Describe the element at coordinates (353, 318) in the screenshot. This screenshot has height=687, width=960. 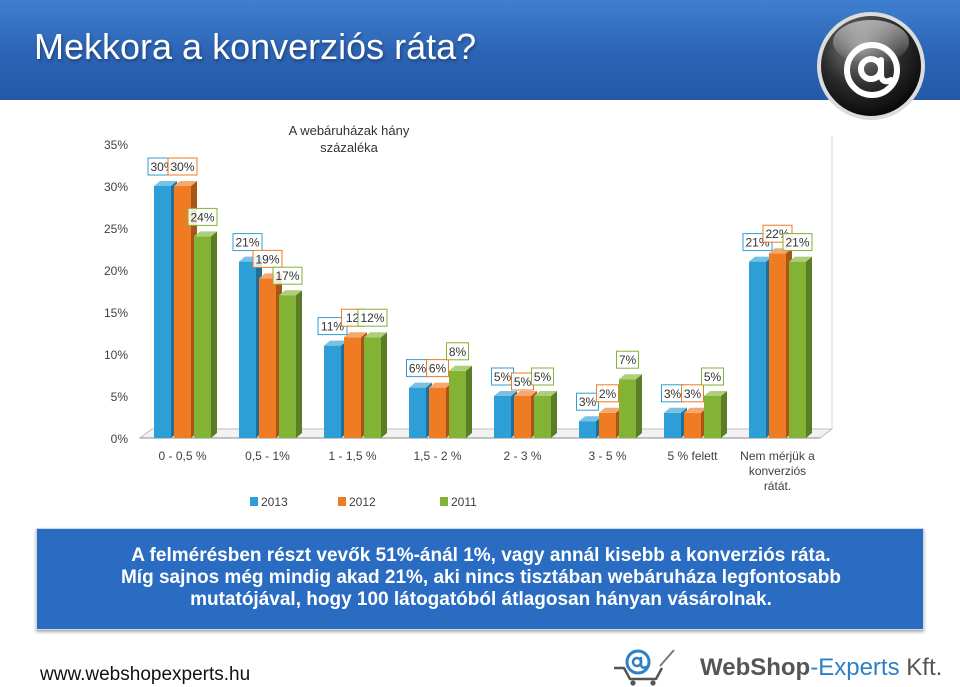
I see `svg-text: 12` at that location.